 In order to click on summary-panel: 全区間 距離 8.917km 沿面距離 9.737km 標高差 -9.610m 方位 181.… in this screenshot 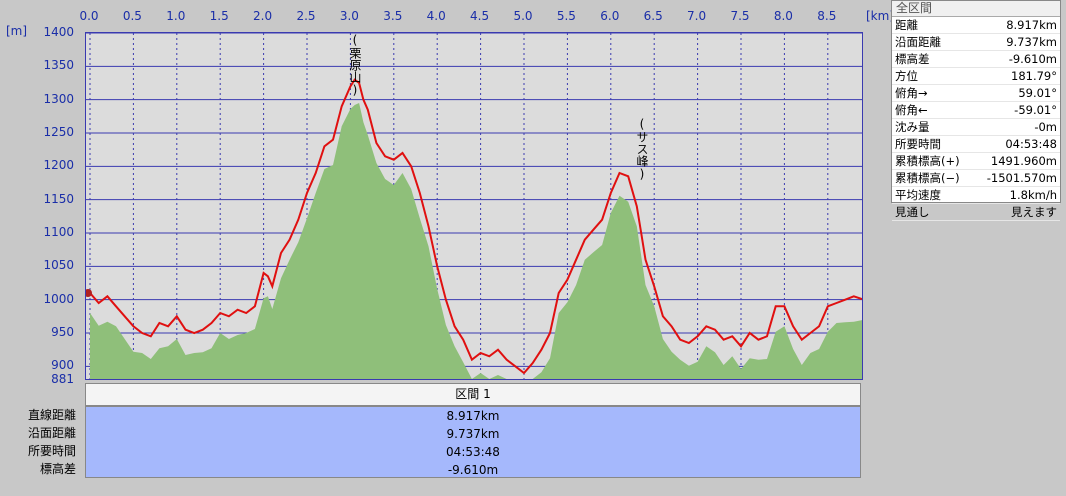, I will do `click(976, 110)`.